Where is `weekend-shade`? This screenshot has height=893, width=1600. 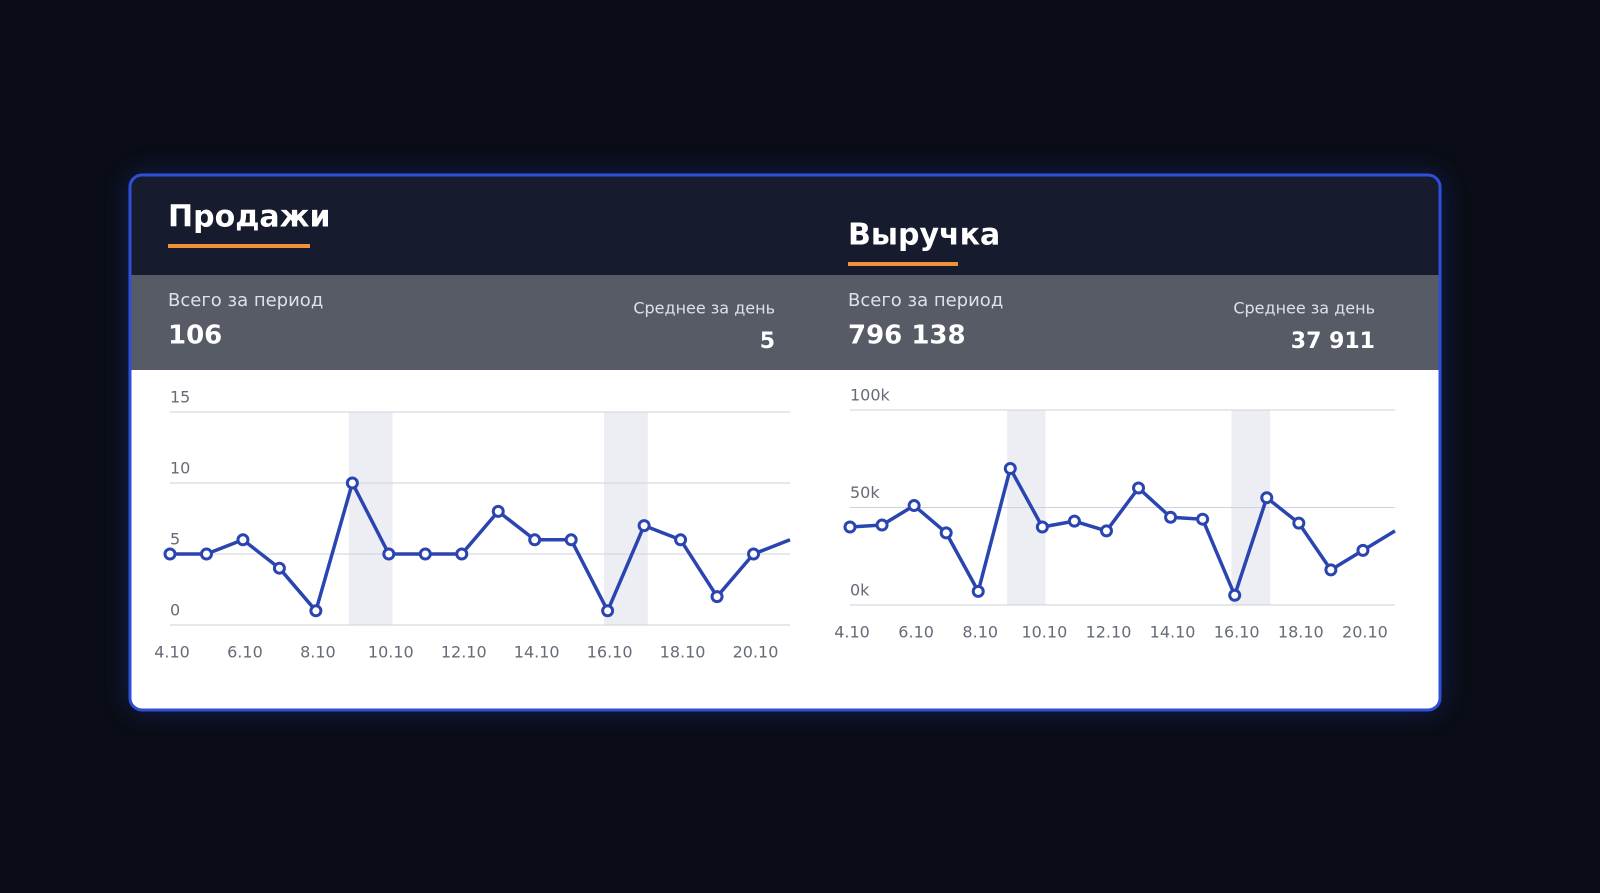 weekend-shade is located at coordinates (626, 518).